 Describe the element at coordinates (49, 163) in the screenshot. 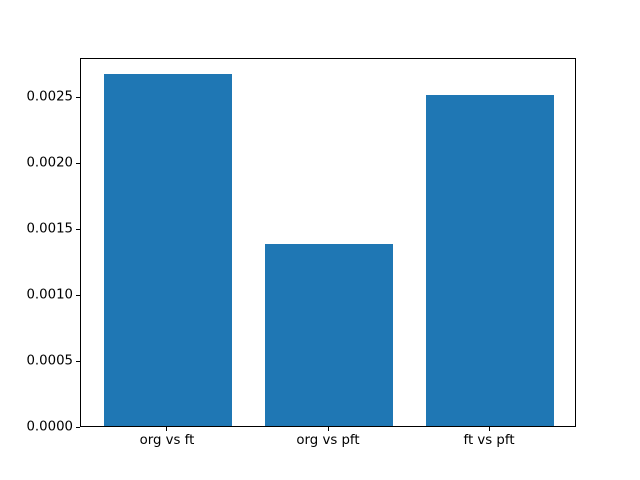

I see `y-tick-label: 0.0020` at that location.